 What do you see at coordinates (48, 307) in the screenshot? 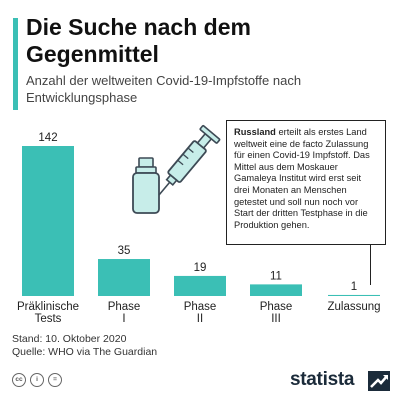
I see `category-label: Präklinische` at bounding box center [48, 307].